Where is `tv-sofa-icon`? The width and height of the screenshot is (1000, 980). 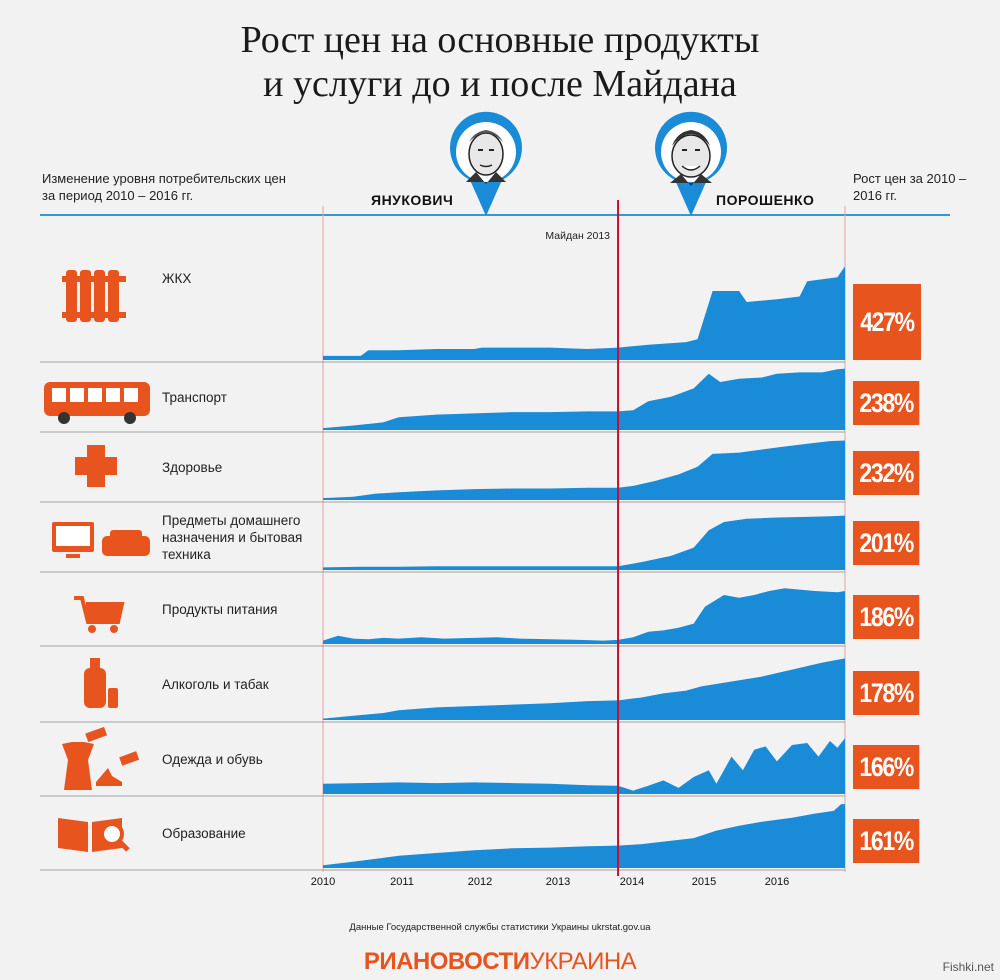 tv-sofa-icon is located at coordinates (101, 540).